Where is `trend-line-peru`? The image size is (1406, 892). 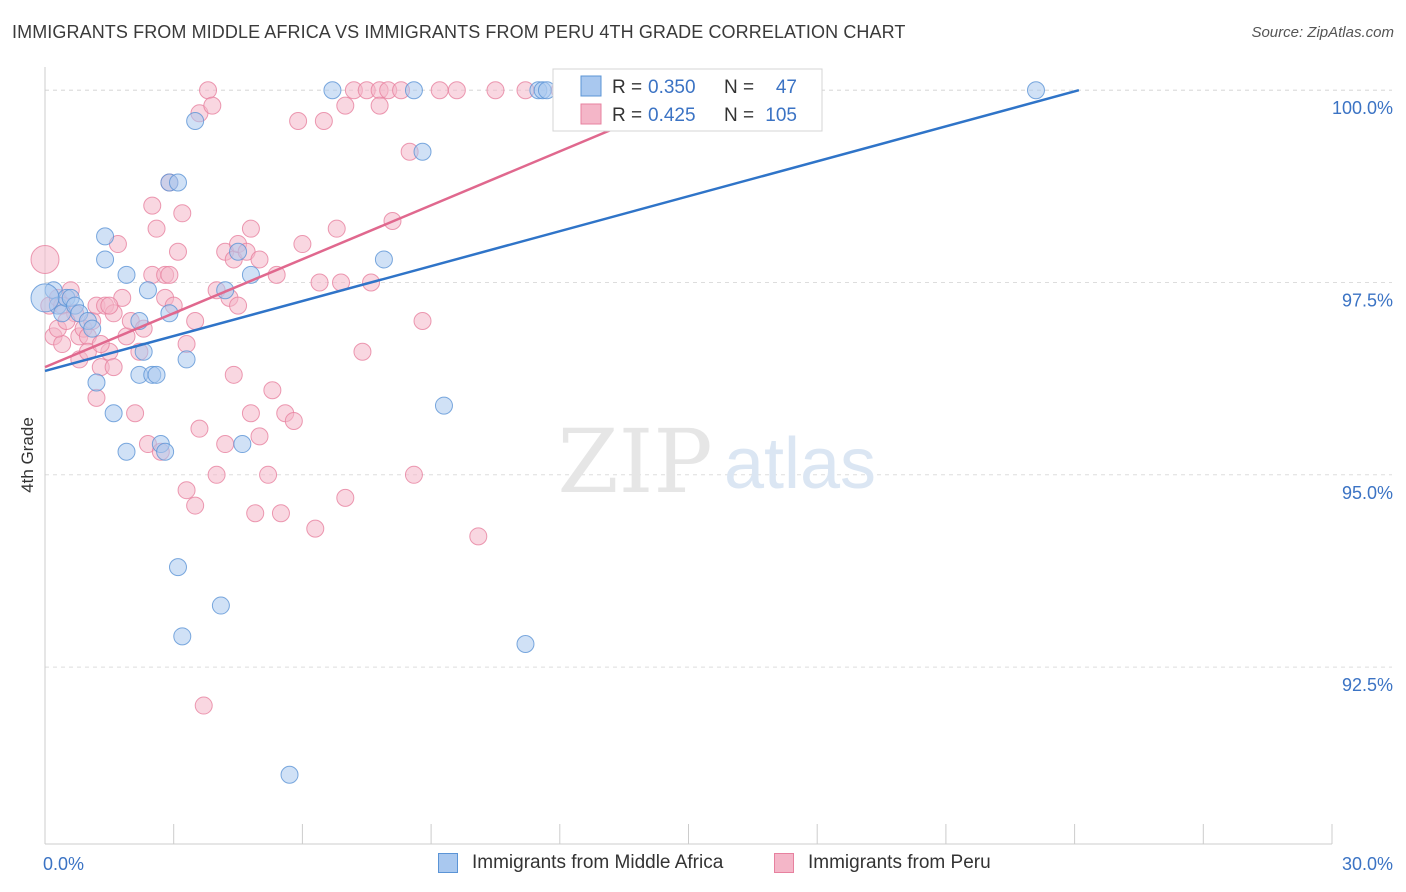 trend-line-peru is located at coordinates (375, 229).